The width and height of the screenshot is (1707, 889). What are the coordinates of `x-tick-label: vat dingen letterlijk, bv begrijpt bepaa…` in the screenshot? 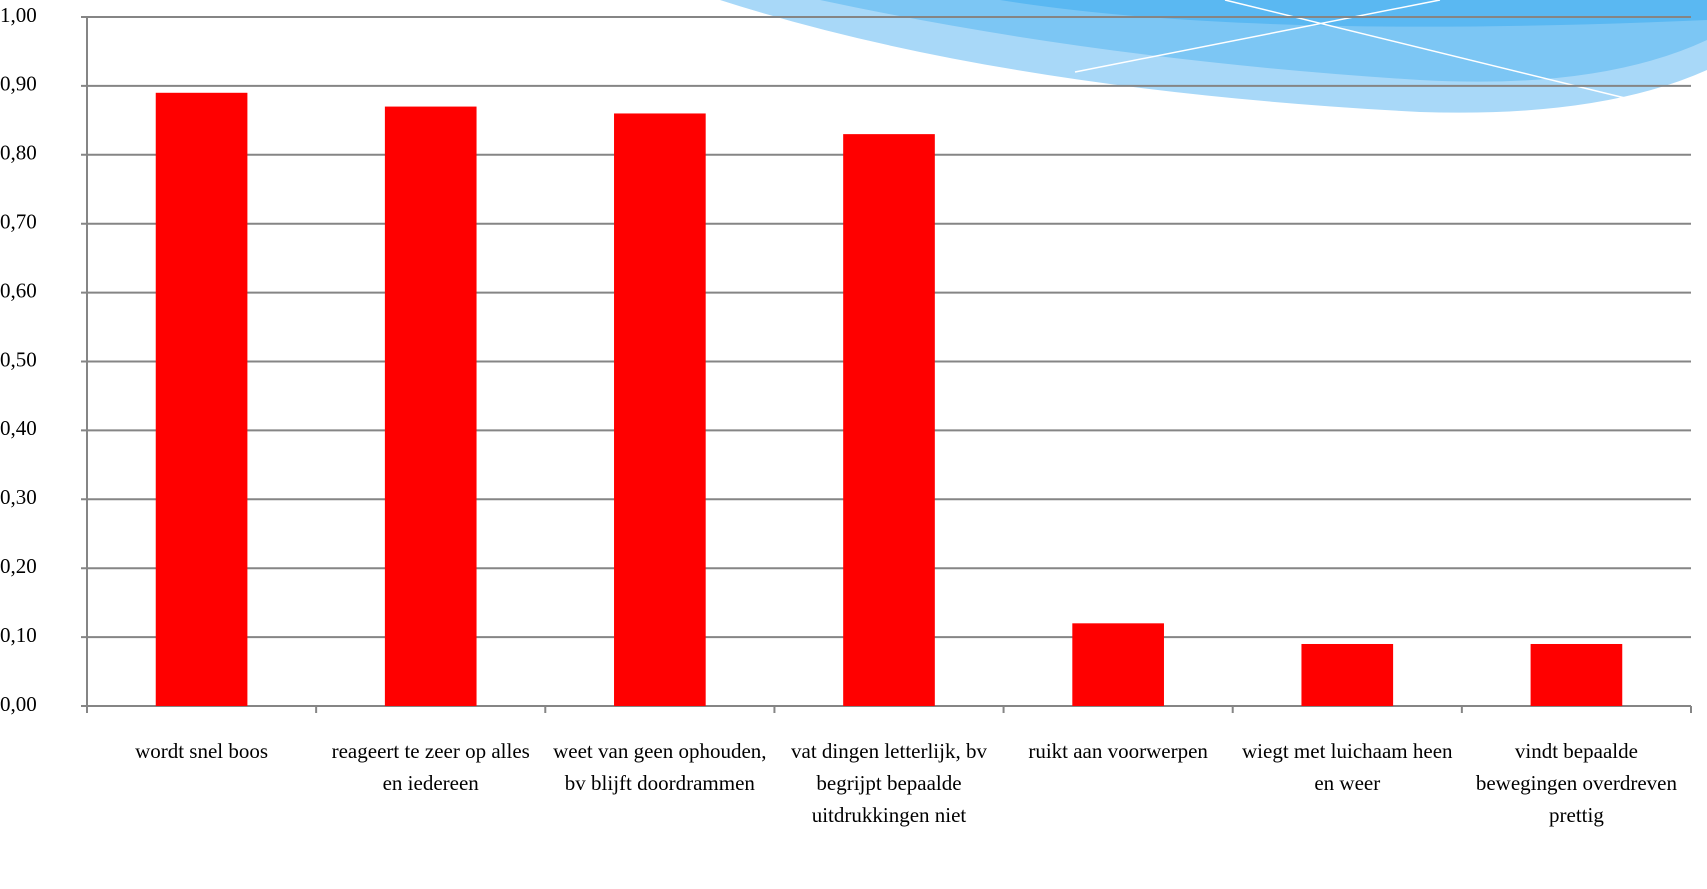 It's located at (889, 783).